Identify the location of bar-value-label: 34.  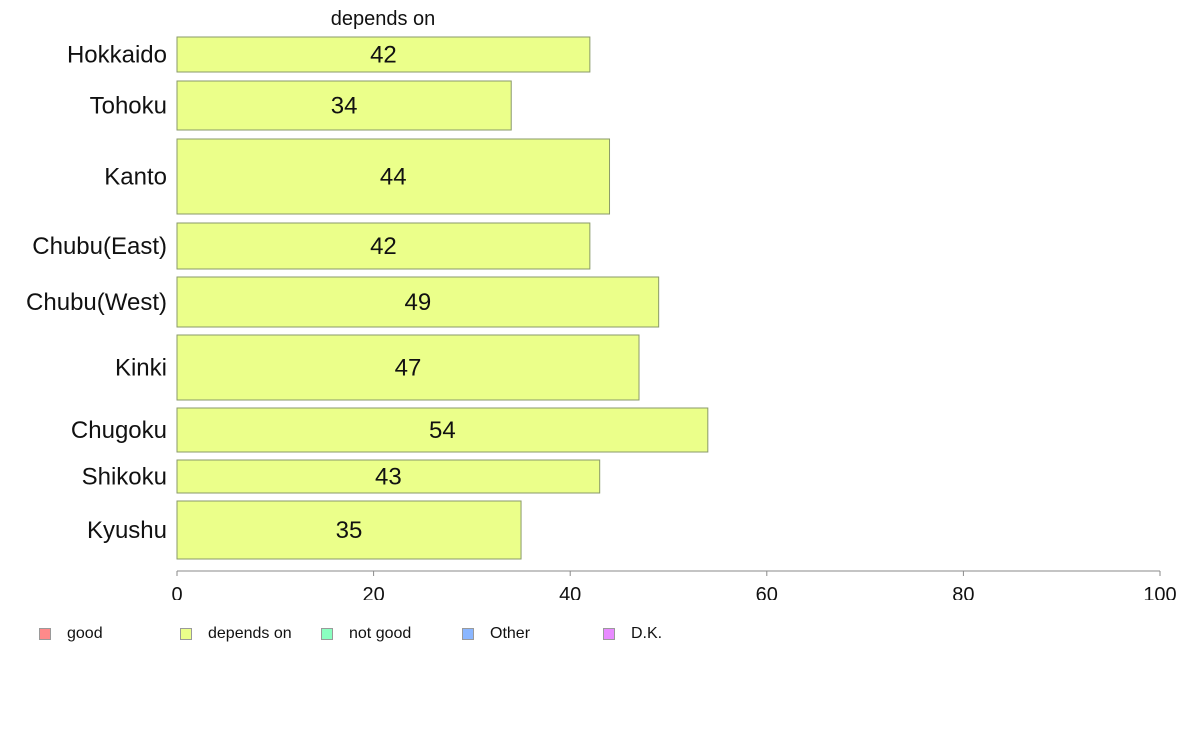
(344, 106).